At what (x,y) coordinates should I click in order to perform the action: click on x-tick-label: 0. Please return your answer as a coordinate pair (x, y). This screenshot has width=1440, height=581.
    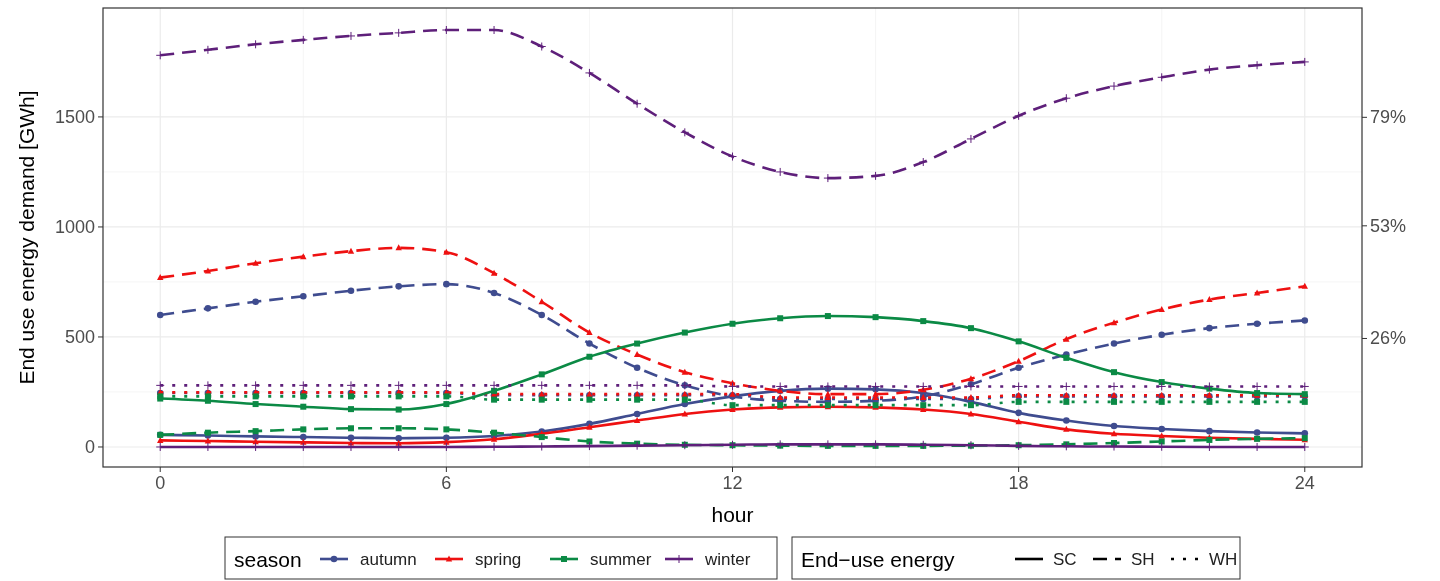
    Looking at the image, I should click on (160, 483).